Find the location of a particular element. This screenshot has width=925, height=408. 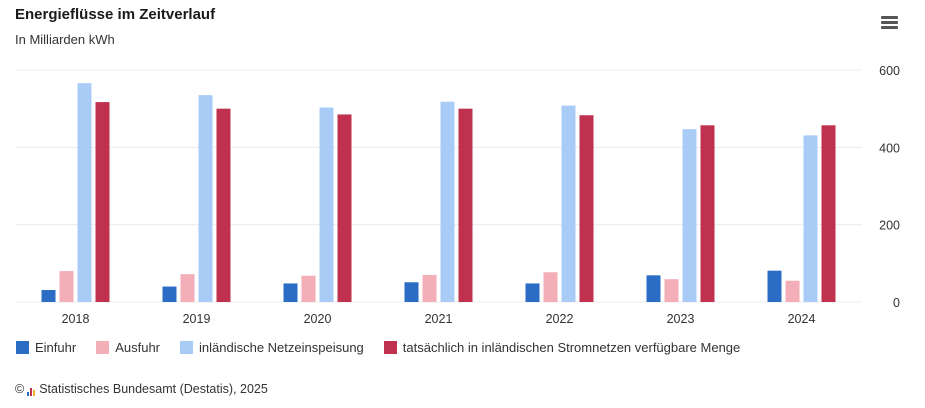

chart-title: Energieflüsse im Zeitverlauf is located at coordinates (115, 14).